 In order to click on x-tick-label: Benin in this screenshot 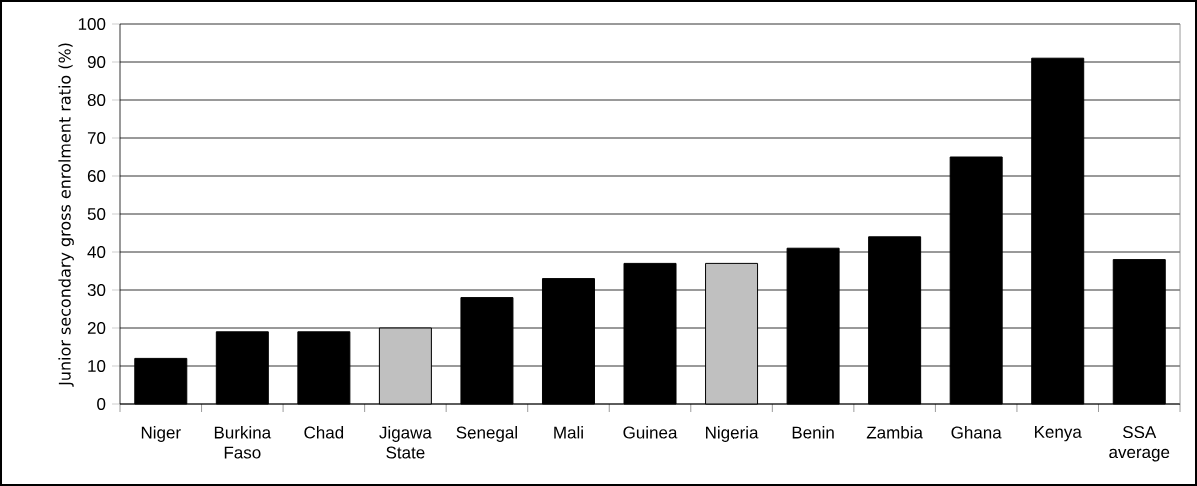, I will do `click(813, 432)`.